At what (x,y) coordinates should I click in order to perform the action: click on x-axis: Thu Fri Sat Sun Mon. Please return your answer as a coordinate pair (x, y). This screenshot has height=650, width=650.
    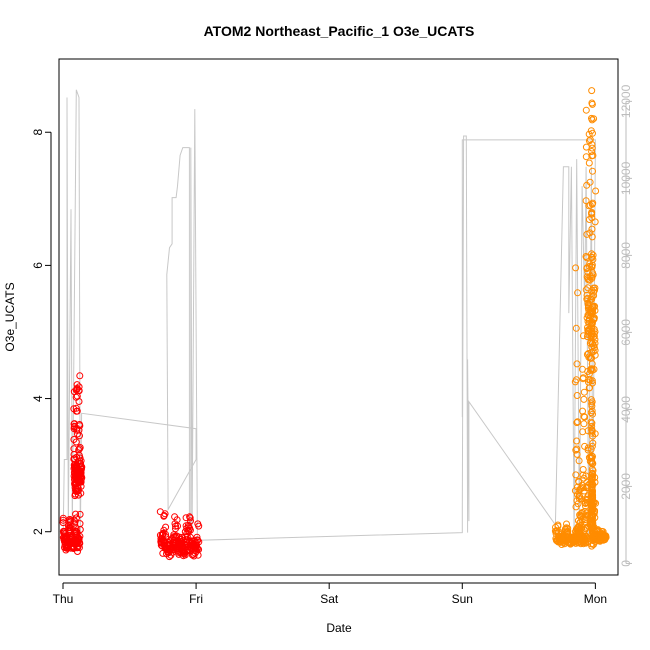
    Looking at the image, I should click on (330, 594).